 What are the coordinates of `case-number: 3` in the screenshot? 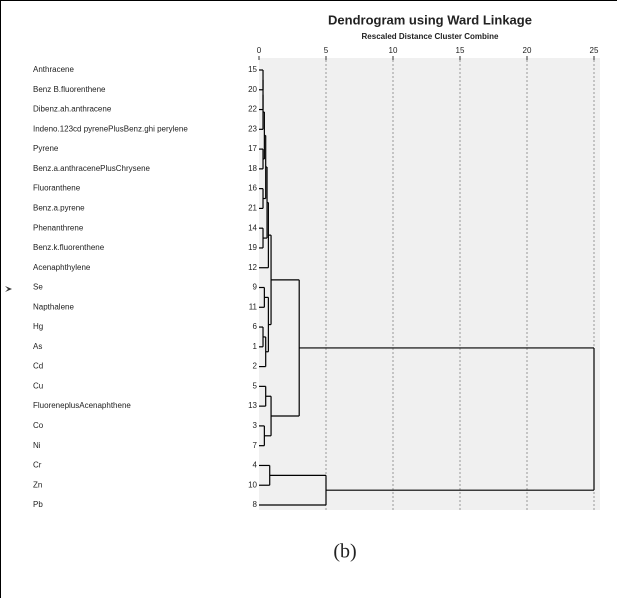 It's located at (255, 425).